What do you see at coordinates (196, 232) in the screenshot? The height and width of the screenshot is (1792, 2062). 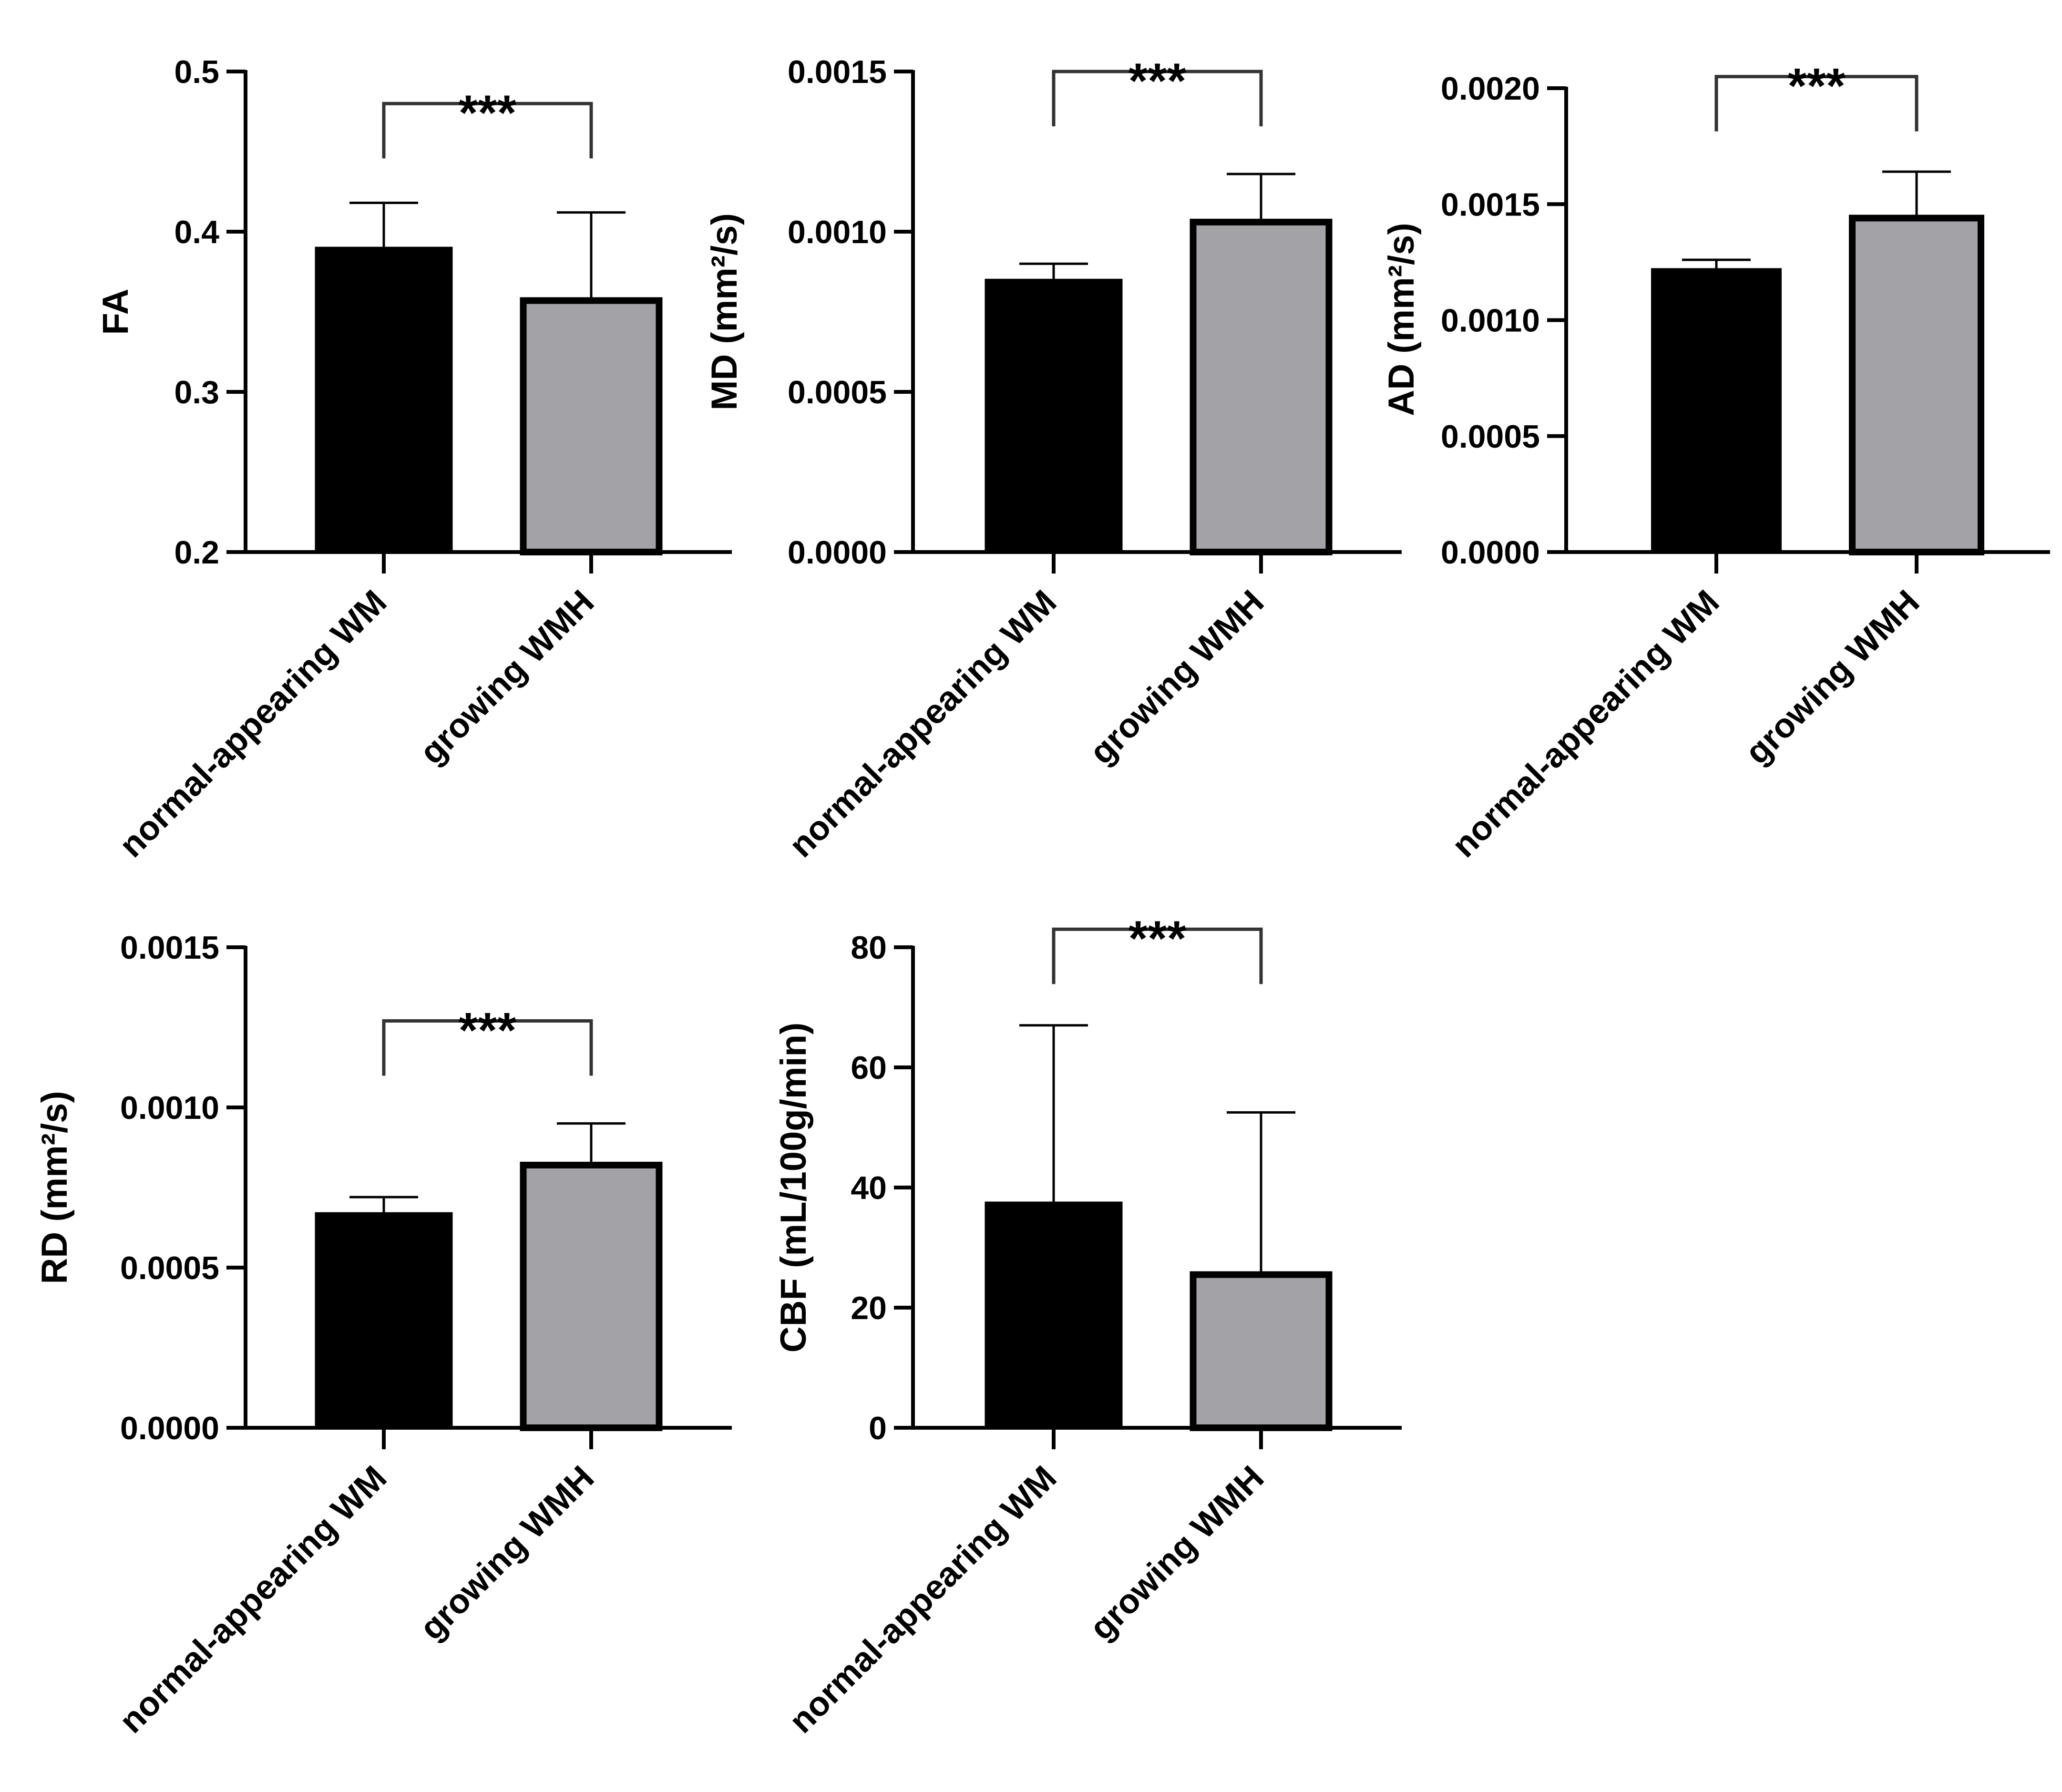 I see `fa-y-tick-label: 0.4` at bounding box center [196, 232].